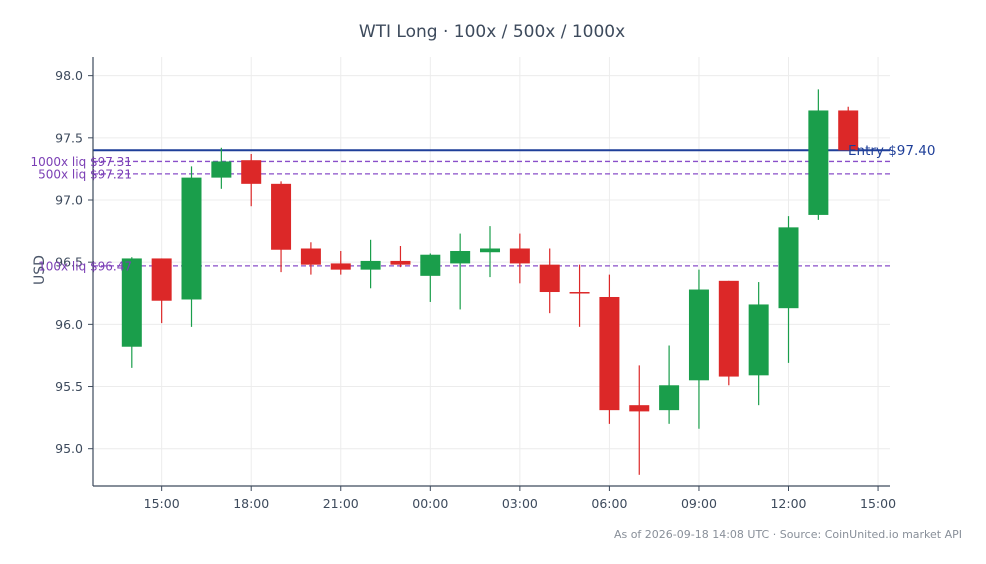 The width and height of the screenshot is (986, 564). I want to click on liquidation-label: 100x liq $96.47, so click(85, 266).